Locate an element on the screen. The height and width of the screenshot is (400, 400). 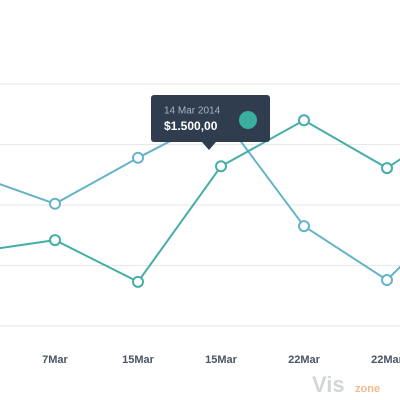
watermark-accent: zone is located at coordinates (367, 389).